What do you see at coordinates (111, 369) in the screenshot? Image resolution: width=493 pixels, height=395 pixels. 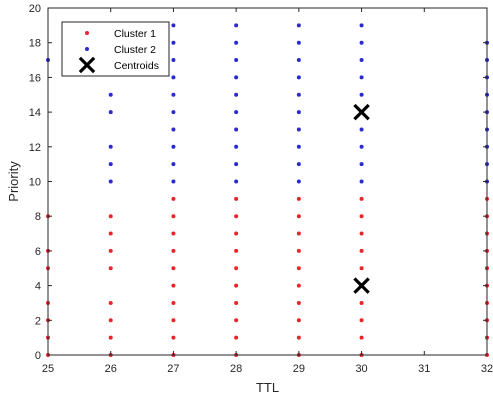 I see `x-tick-label: 26` at bounding box center [111, 369].